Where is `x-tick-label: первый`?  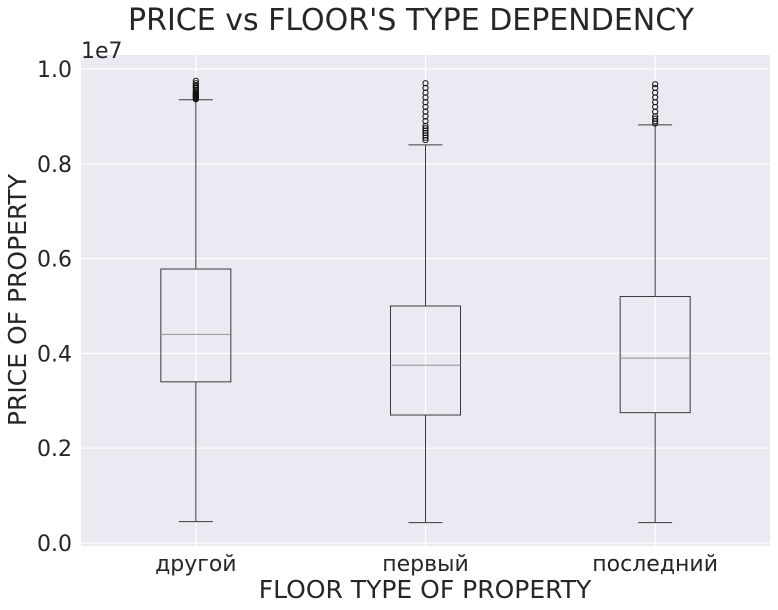 x-tick-label: первый is located at coordinates (425, 564).